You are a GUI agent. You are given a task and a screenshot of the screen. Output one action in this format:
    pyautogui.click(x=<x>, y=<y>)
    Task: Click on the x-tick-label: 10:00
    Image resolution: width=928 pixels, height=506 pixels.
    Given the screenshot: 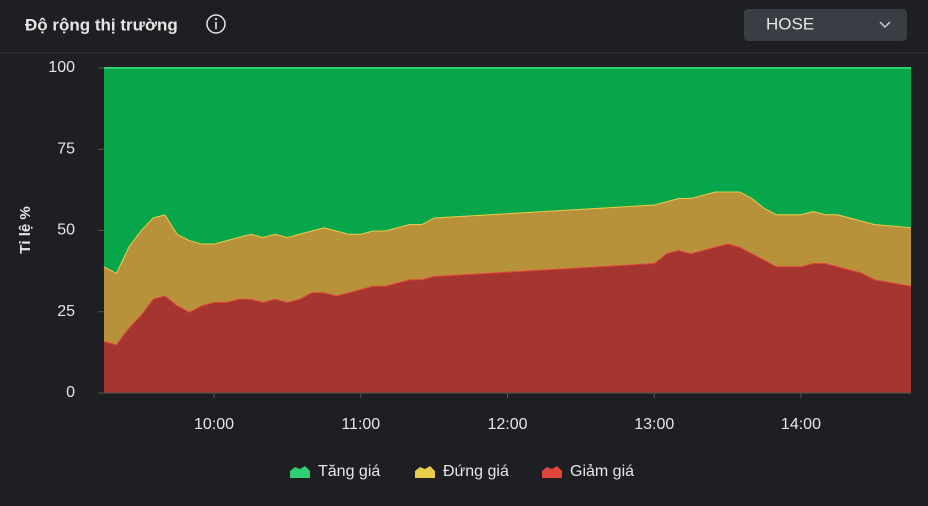 What is the action you would take?
    pyautogui.click(x=214, y=424)
    